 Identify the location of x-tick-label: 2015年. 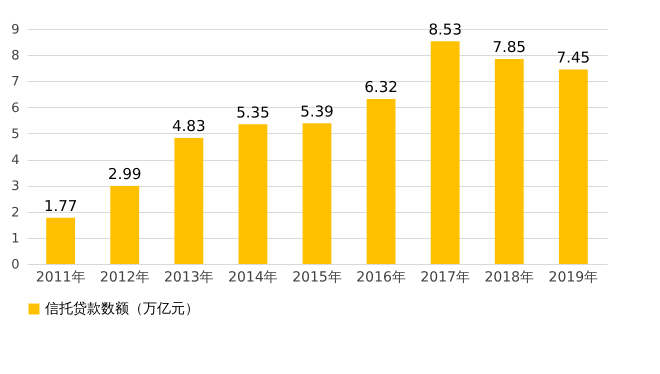
(317, 278).